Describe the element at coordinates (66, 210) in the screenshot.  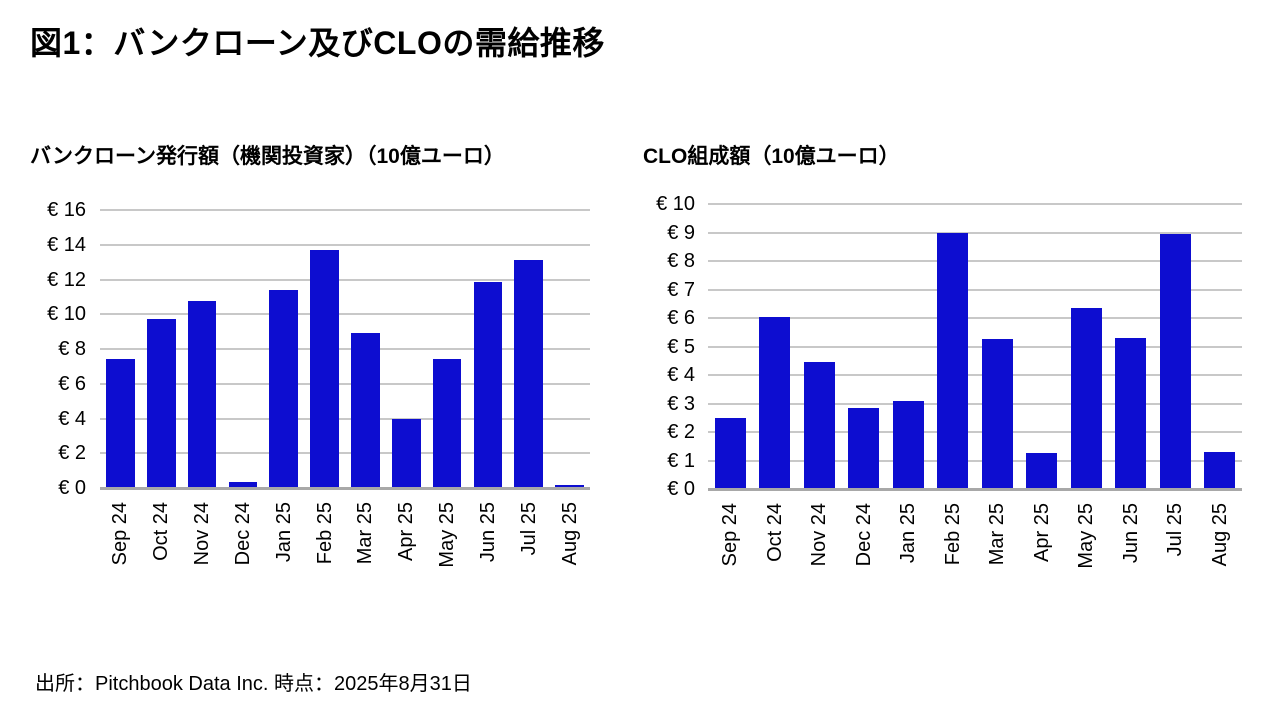
I see `y-axis-tick-label: € 16` at that location.